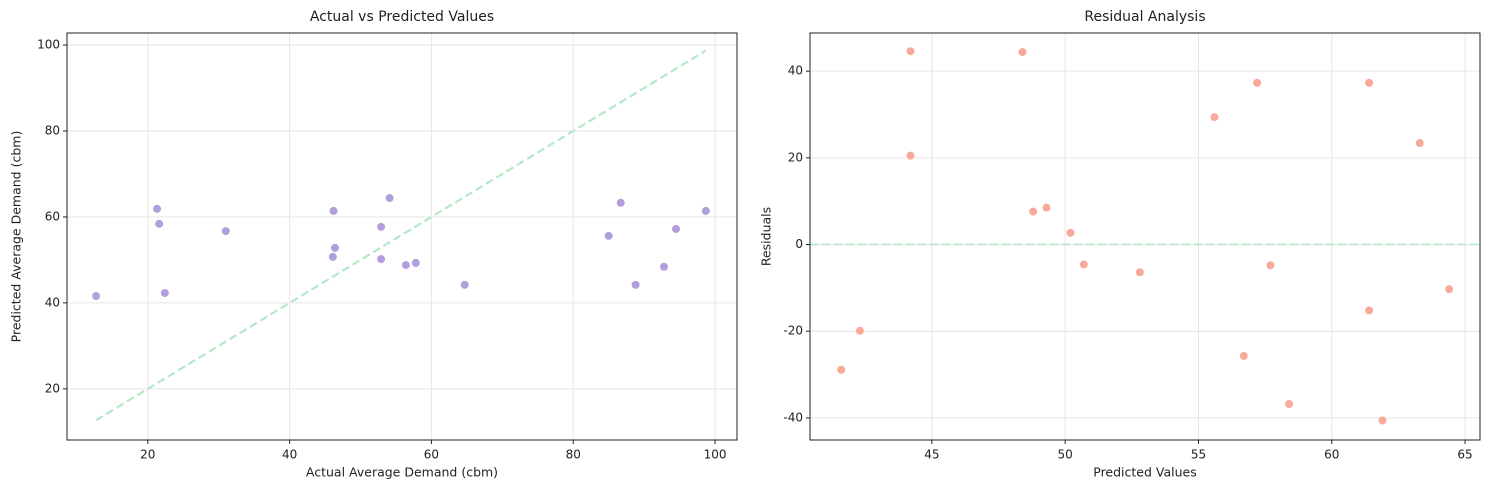 This screenshot has width=1489, height=490. I want to click on chart-title: Residual Analysis, so click(1144, 17).